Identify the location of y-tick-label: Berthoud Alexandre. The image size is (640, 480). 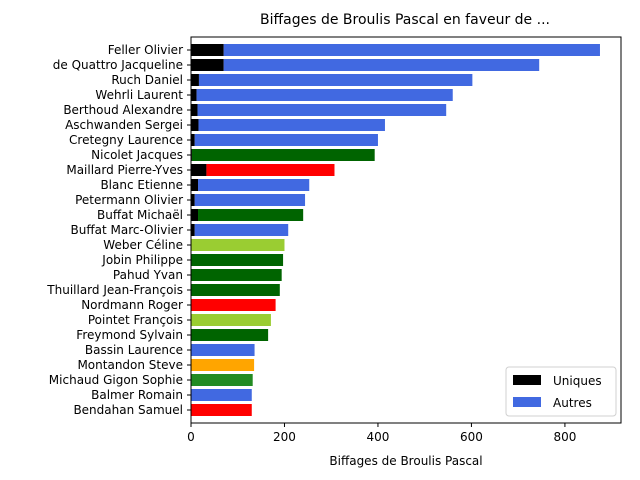
(123, 110).